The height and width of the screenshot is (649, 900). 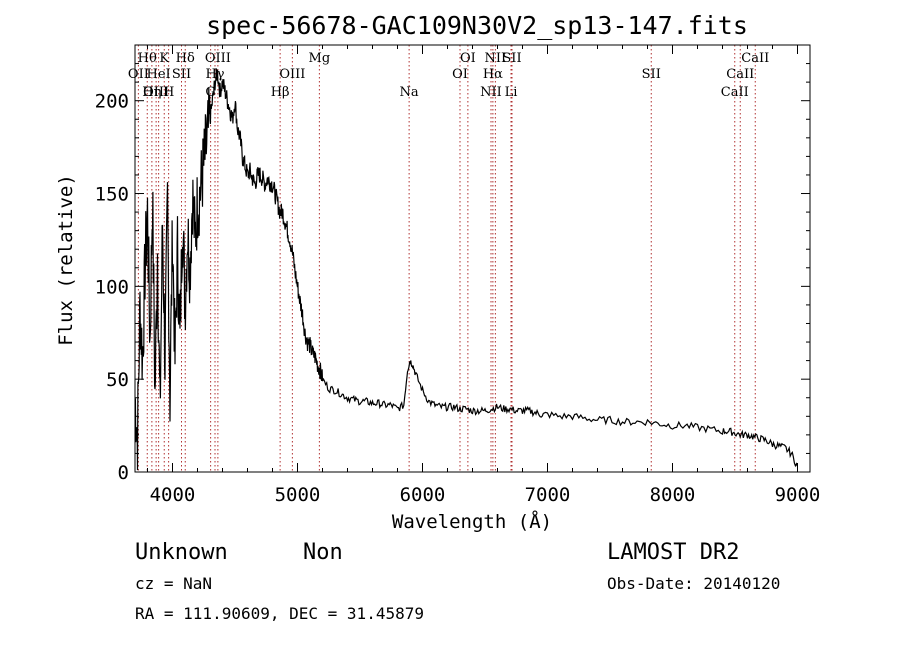 I want to click on x-tick-label: 8000, so click(x=673, y=495).